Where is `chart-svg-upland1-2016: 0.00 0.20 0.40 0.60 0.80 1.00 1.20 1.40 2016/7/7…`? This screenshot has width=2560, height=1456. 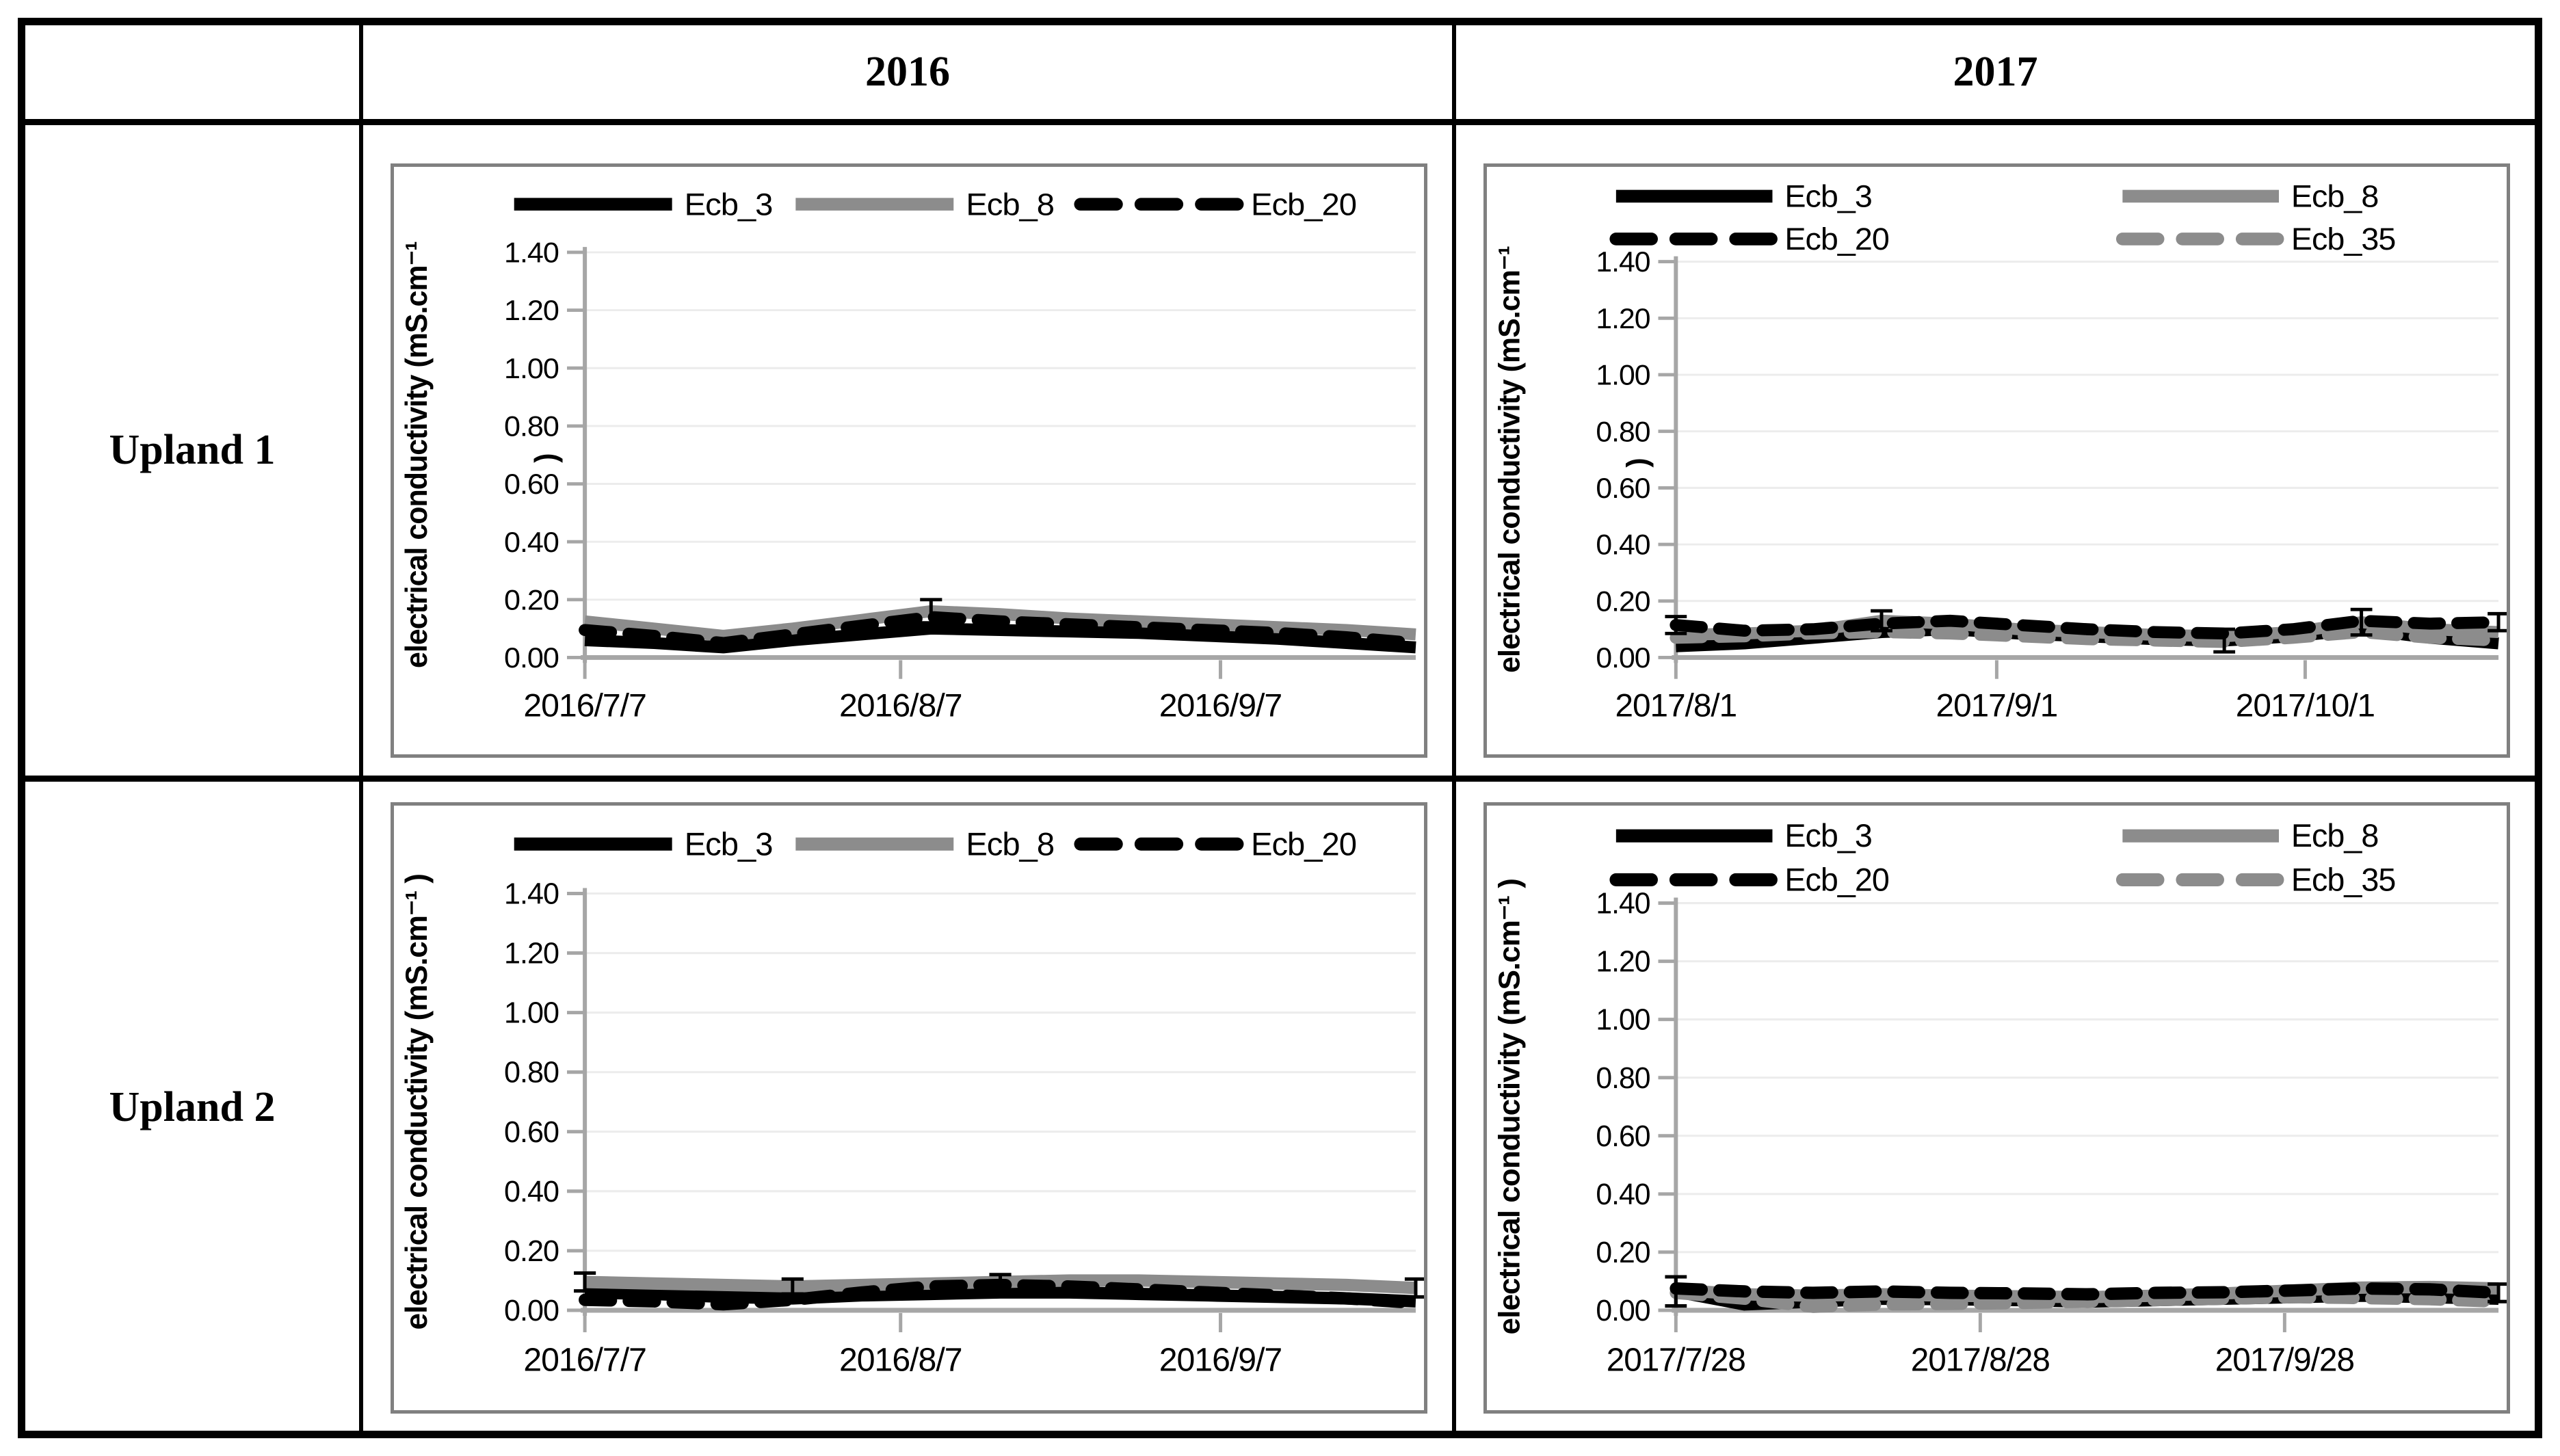 chart-svg-upland1-2016: 0.00 0.20 0.40 0.60 0.80 1.00 1.20 1.40 2016/7/7… is located at coordinates (911, 455).